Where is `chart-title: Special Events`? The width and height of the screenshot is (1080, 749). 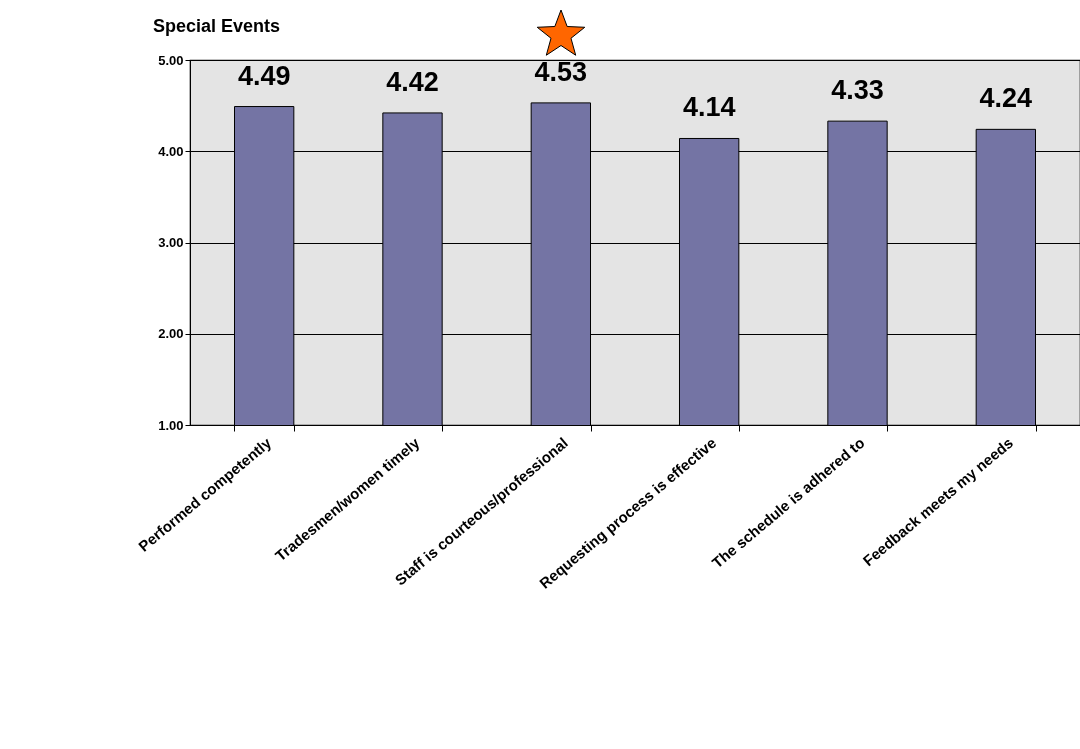
chart-title: Special Events is located at coordinates (217, 26).